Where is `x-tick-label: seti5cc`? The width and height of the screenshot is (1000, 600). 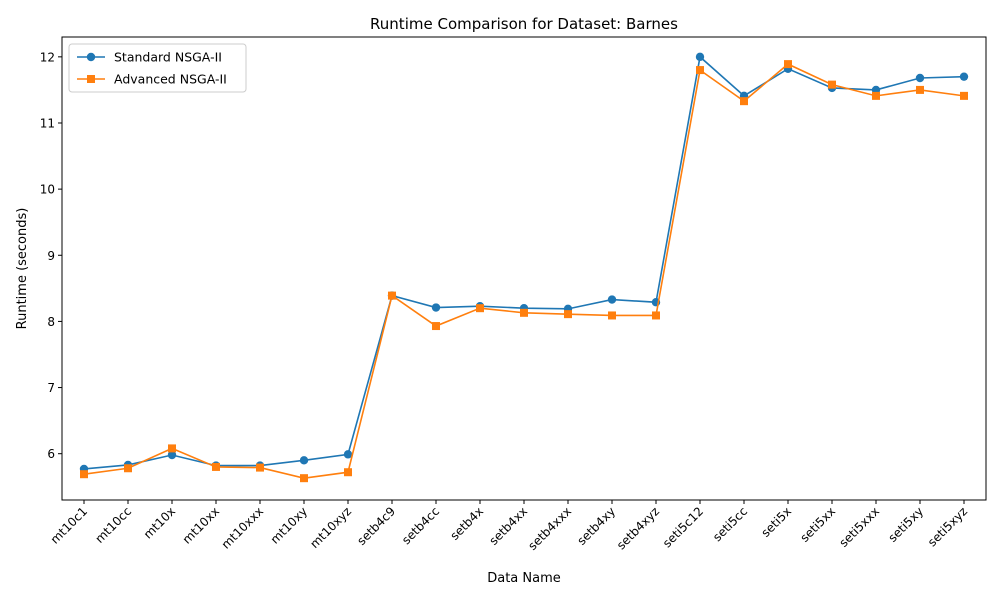
x-tick-label: seti5cc is located at coordinates (730, 524).